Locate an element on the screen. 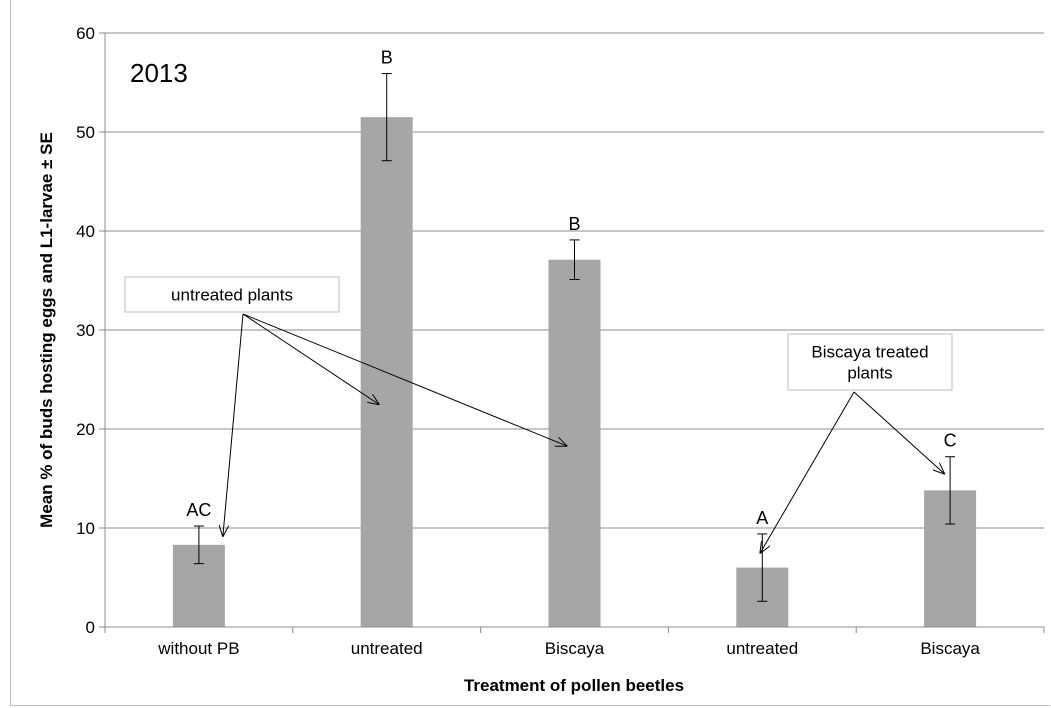 Image resolution: width=1051 pixels, height=708 pixels. y-tick-label: 0 is located at coordinates (90, 627).